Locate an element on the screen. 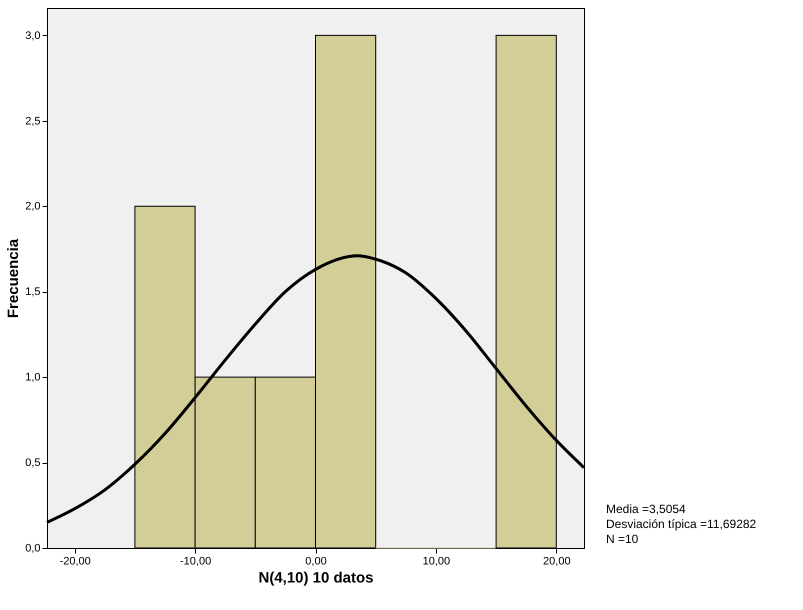 This screenshot has width=803, height=610. x-tick-label: 20,00 is located at coordinates (557, 562).